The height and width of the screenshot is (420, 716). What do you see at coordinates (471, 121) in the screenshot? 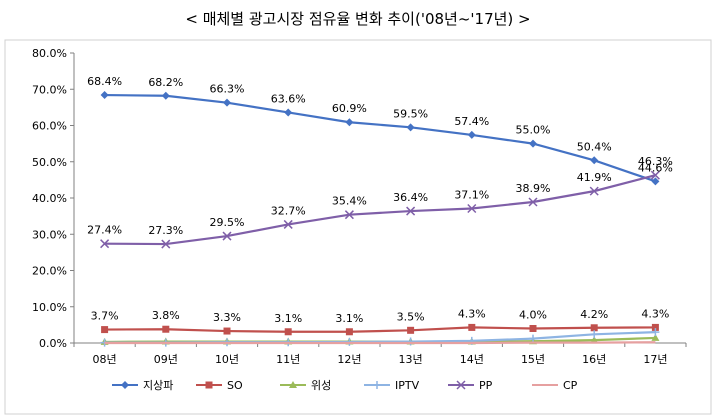
I see `data-label: 57.4%` at bounding box center [471, 121].